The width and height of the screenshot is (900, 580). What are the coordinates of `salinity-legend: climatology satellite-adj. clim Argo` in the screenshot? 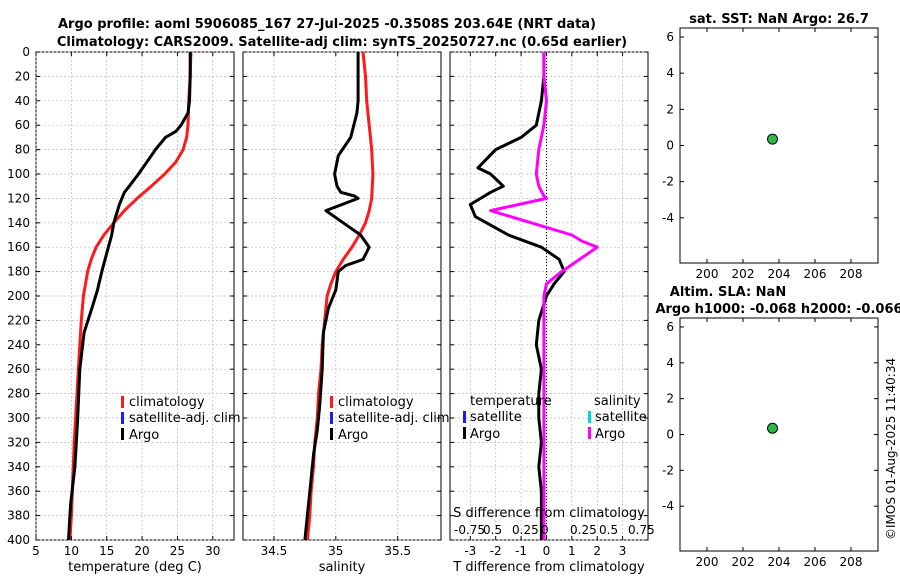 It's located at (390, 419).